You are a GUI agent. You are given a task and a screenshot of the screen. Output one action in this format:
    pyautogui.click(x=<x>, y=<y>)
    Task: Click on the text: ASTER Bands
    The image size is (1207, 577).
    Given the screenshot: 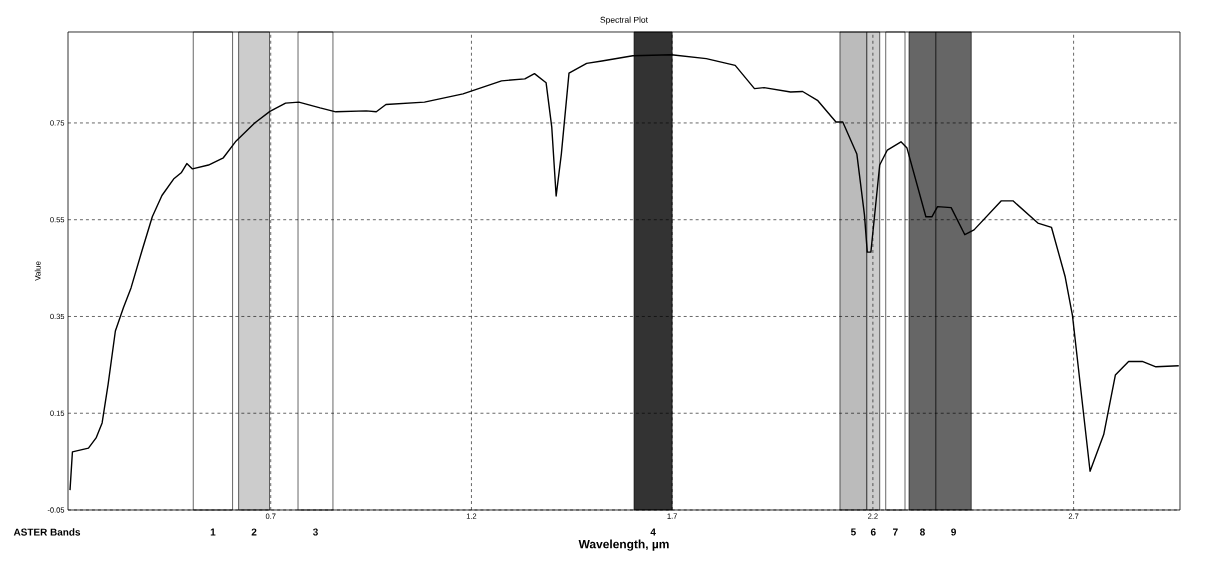 What is the action you would take?
    pyautogui.click(x=47, y=532)
    